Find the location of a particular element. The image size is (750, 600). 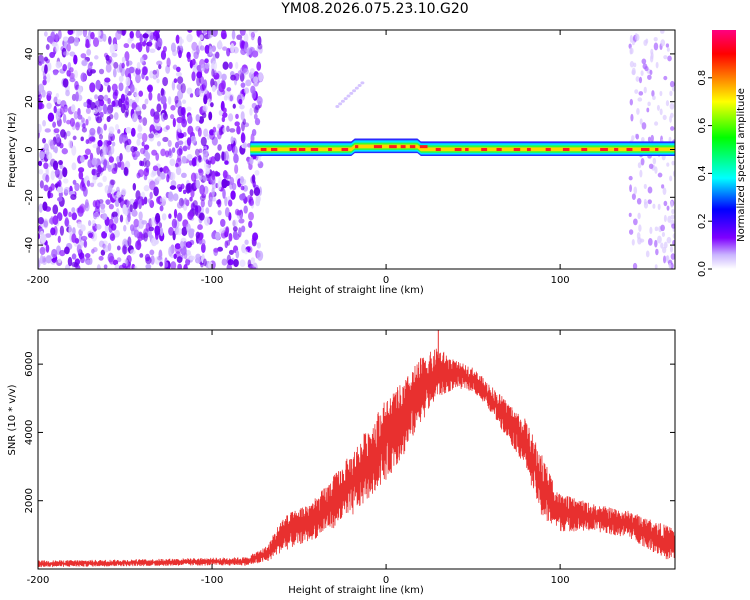

y-tick-label: 4000 is located at coordinates (29, 432).